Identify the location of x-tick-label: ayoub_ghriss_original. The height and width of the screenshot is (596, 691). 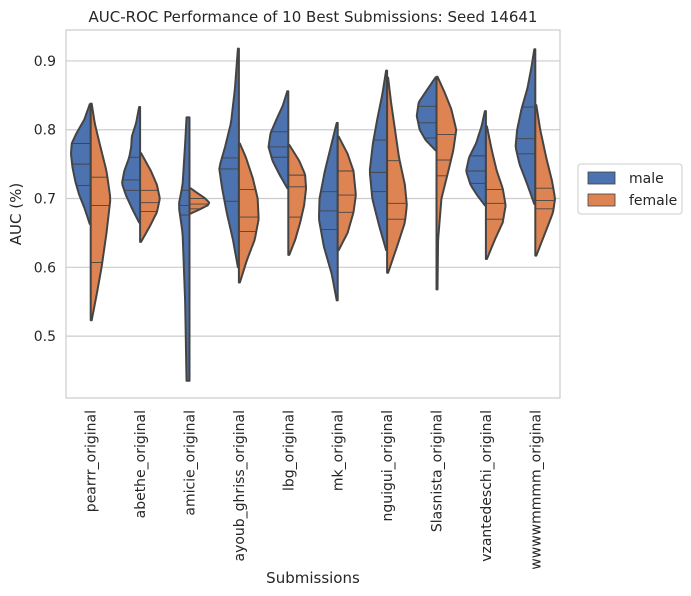
(240, 486).